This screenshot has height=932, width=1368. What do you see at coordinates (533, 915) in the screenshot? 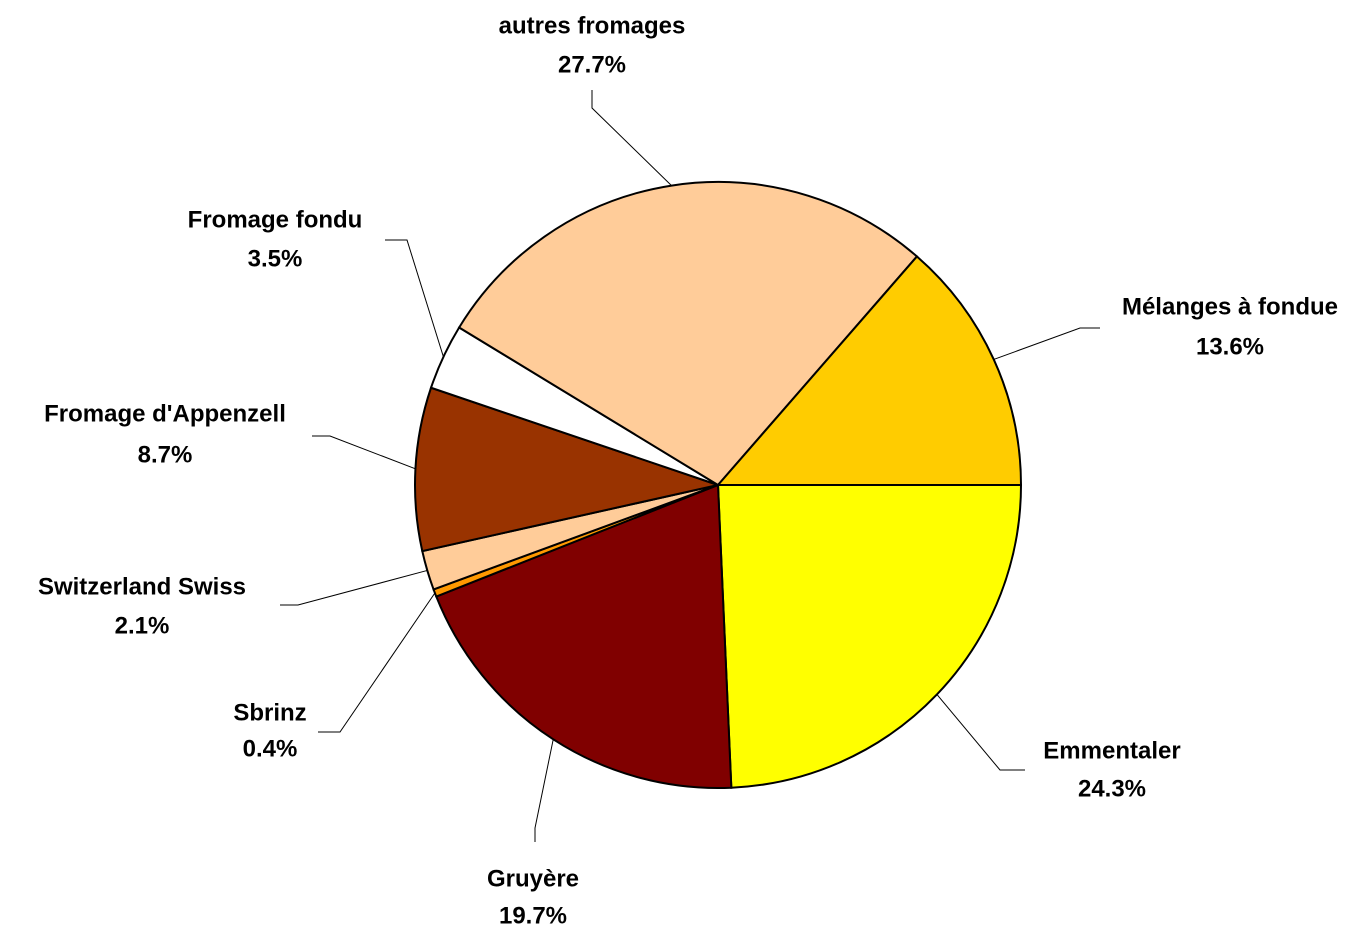
I see `value-label: 19.7%` at bounding box center [533, 915].